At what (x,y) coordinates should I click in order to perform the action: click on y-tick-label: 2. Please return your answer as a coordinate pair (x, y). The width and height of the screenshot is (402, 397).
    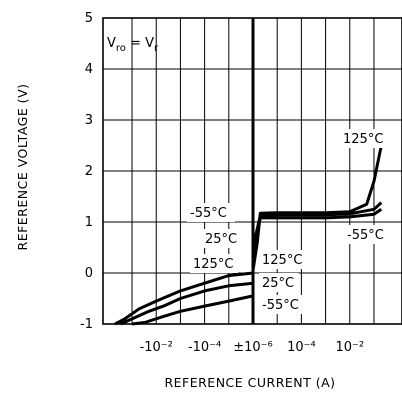
    Looking at the image, I should click on (89, 171).